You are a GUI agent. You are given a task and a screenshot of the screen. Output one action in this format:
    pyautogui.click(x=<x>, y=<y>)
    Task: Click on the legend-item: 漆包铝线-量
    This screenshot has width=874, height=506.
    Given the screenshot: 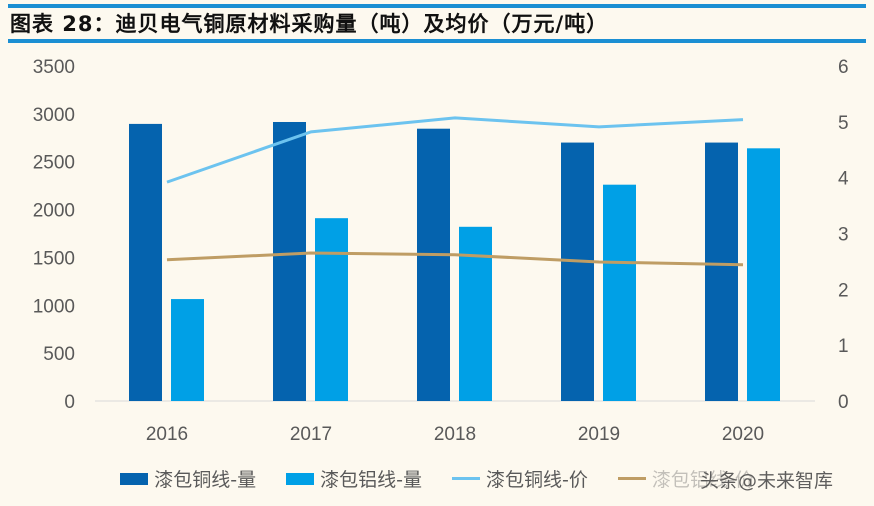 What is the action you would take?
    pyautogui.click(x=354, y=478)
    